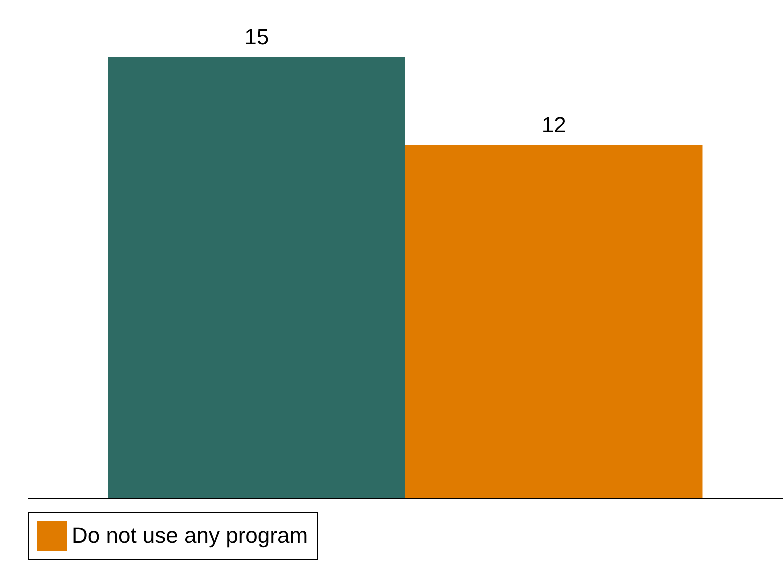 The height and width of the screenshot is (576, 783). Describe the element at coordinates (190, 535) in the screenshot. I see `legend-label: Do not use any program` at that location.